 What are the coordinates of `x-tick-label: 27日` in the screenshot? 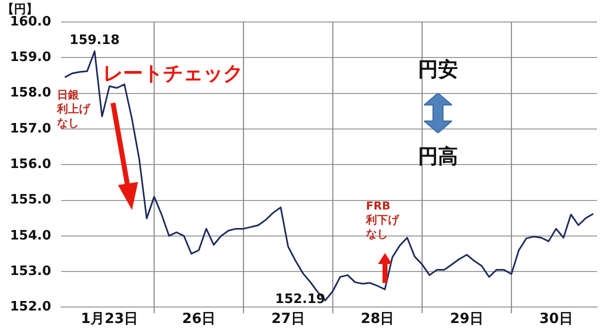 It's located at (288, 319).